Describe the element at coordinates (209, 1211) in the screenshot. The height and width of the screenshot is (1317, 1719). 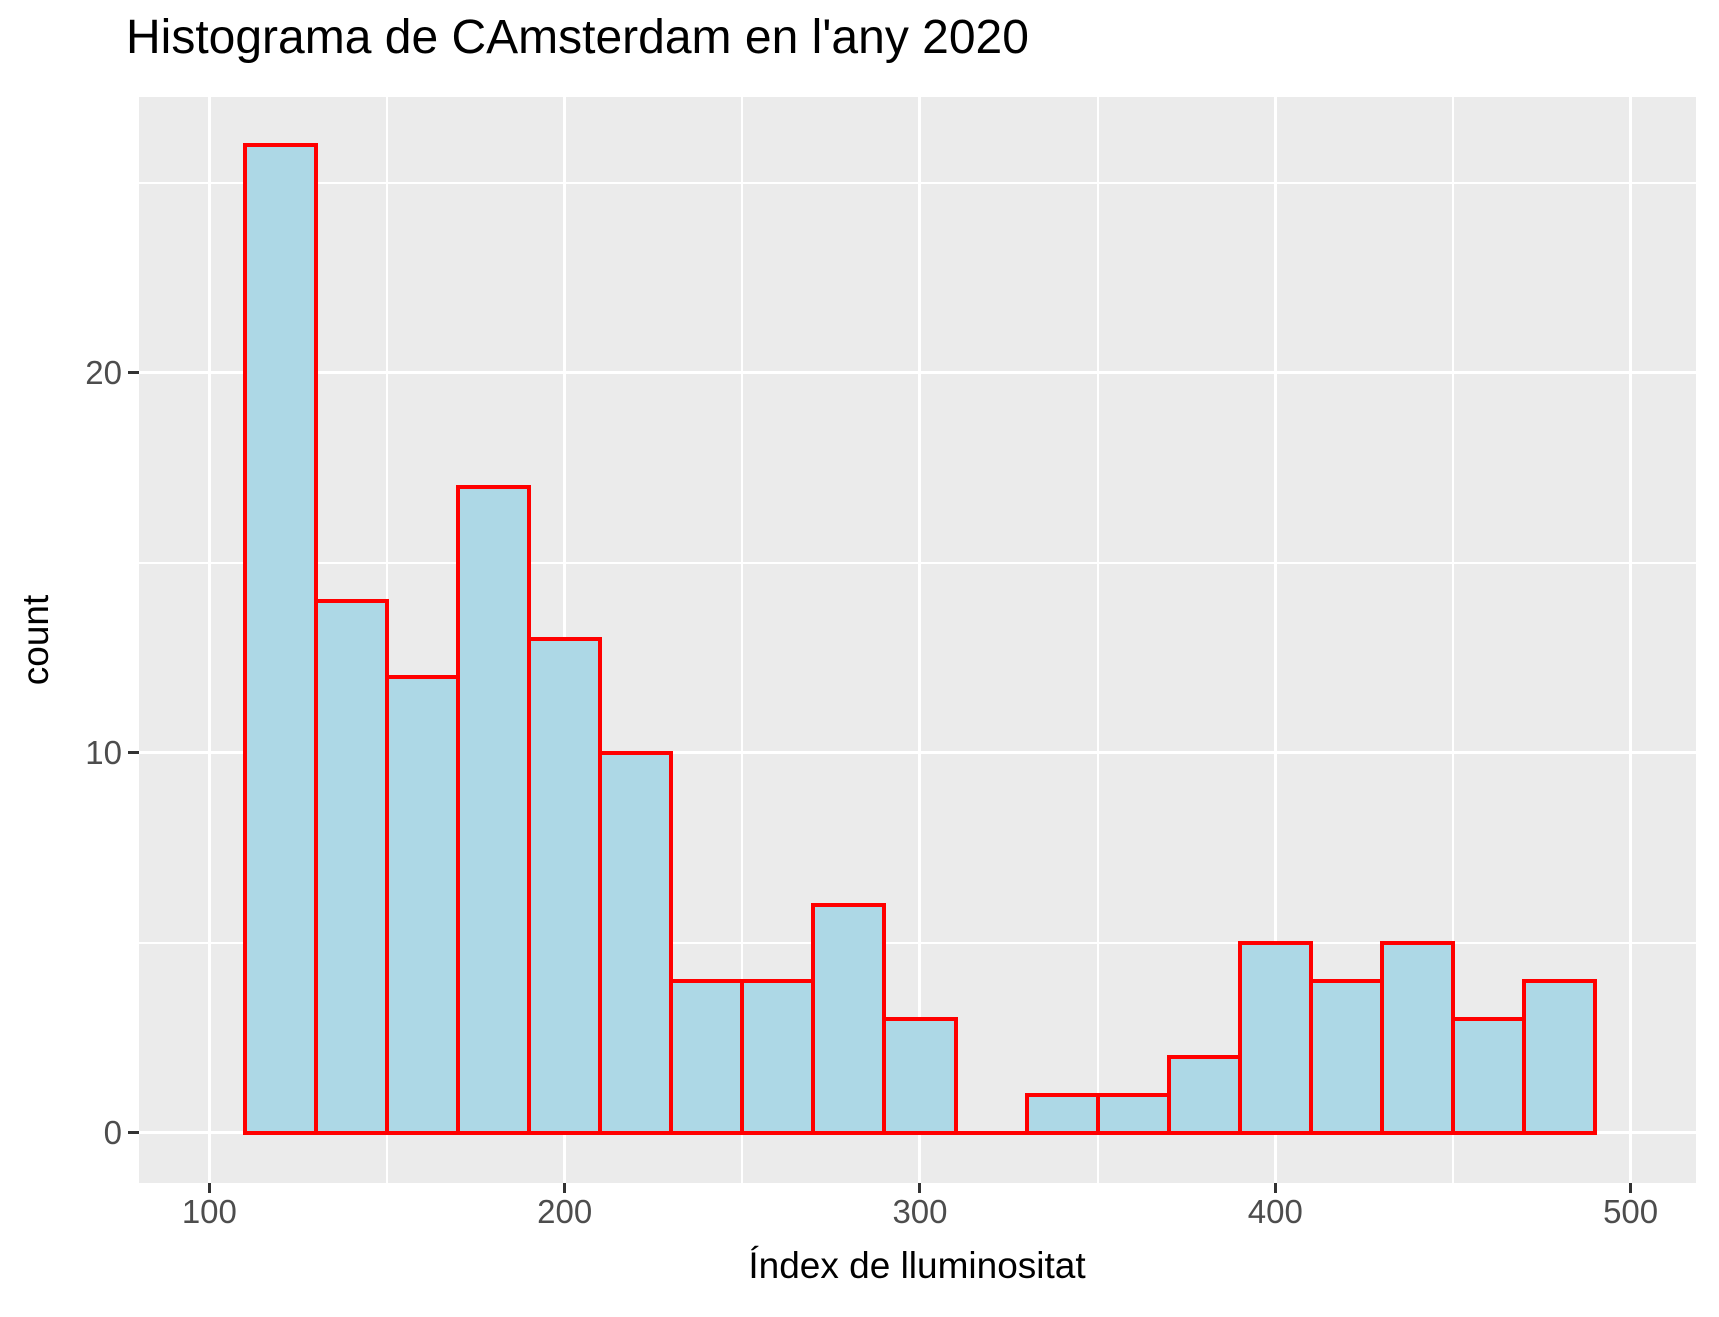
I see `x-tick-label: 100` at that location.